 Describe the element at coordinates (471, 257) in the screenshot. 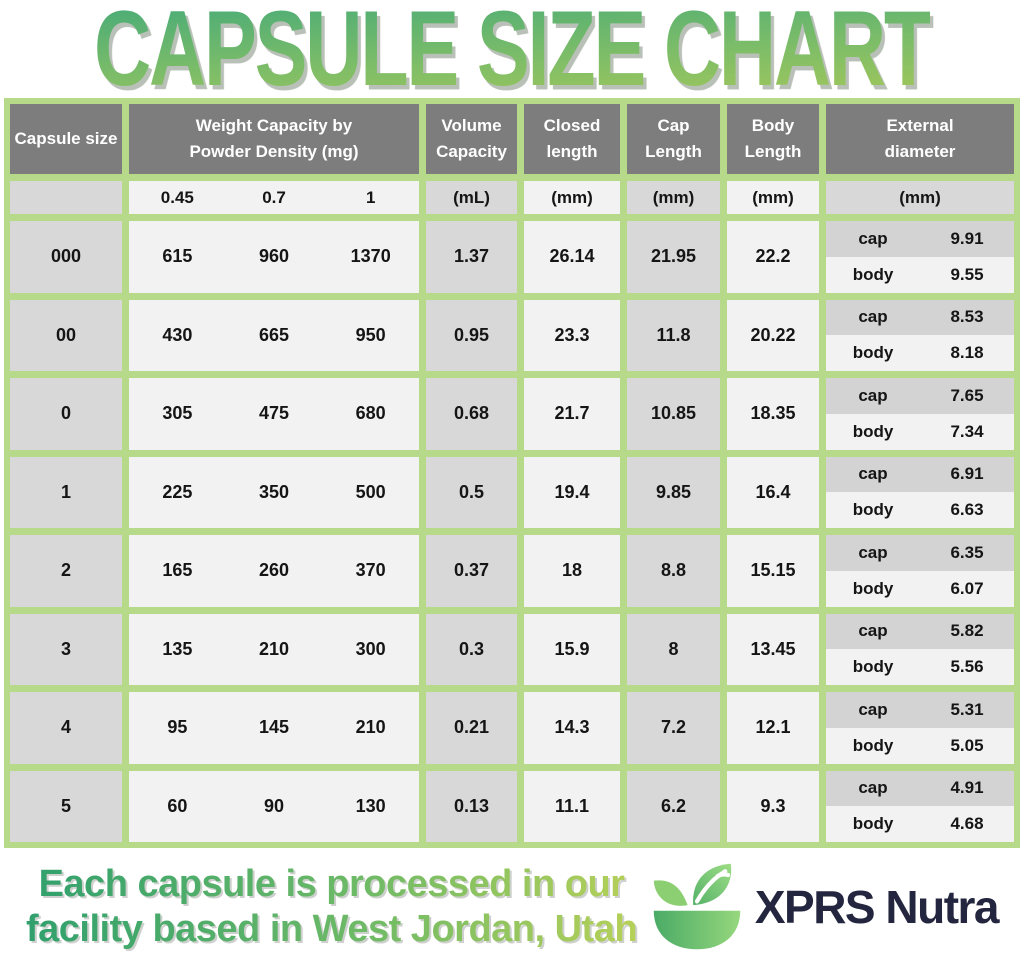

I see `volume-capacity-value: 1.37` at that location.